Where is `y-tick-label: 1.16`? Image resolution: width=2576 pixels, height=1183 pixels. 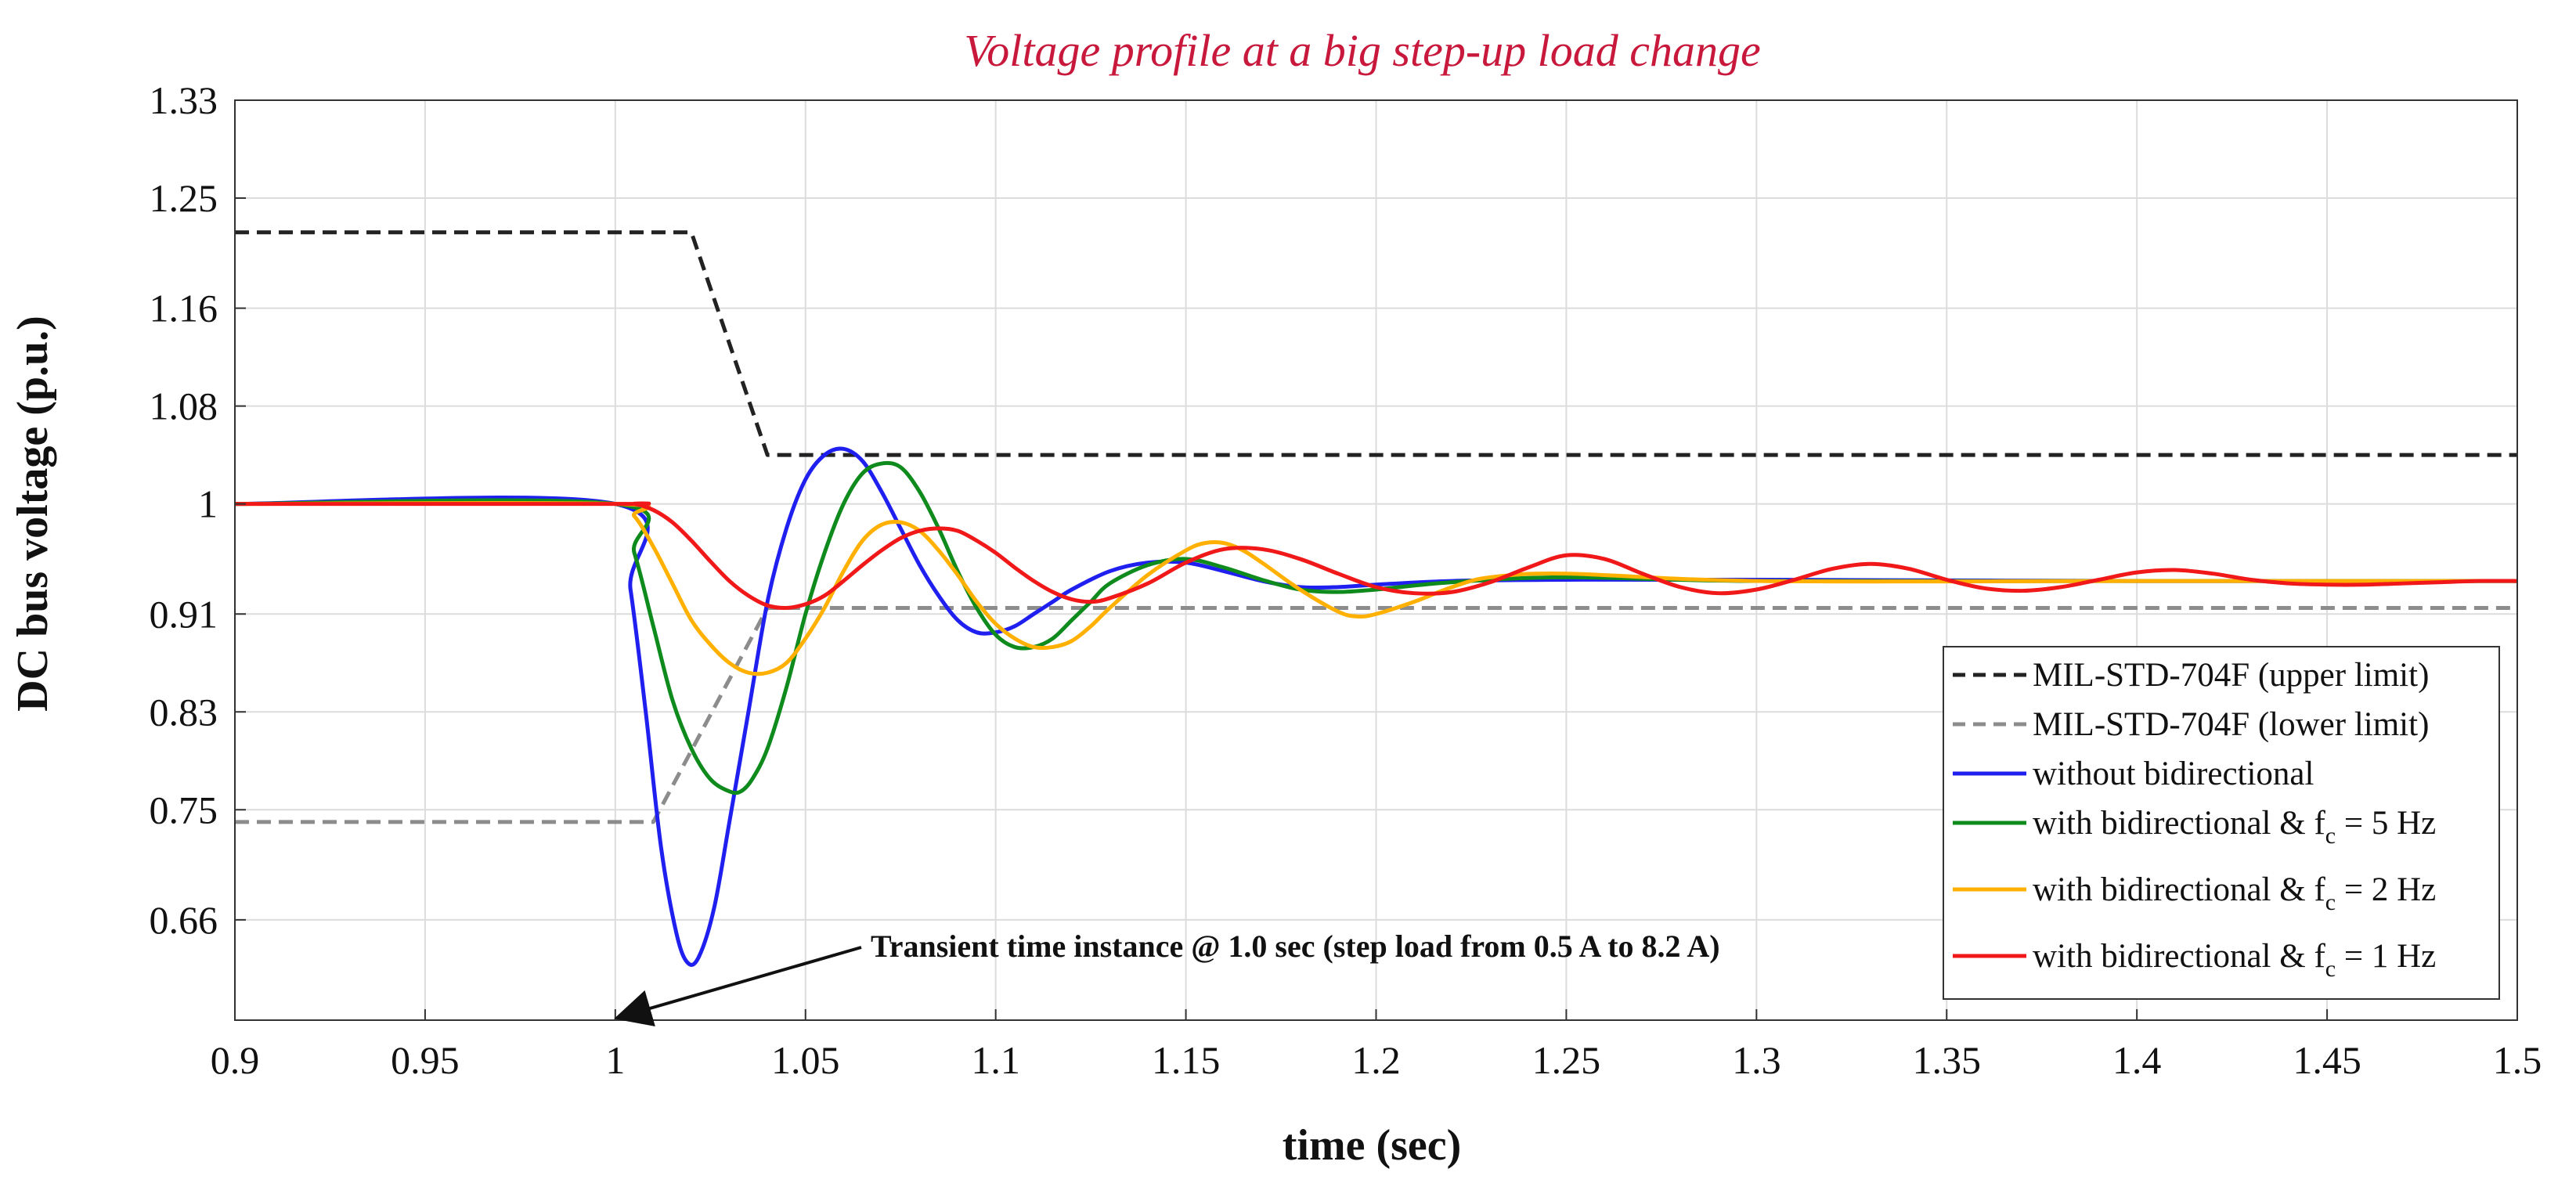 y-tick-label: 1.16 is located at coordinates (184, 308).